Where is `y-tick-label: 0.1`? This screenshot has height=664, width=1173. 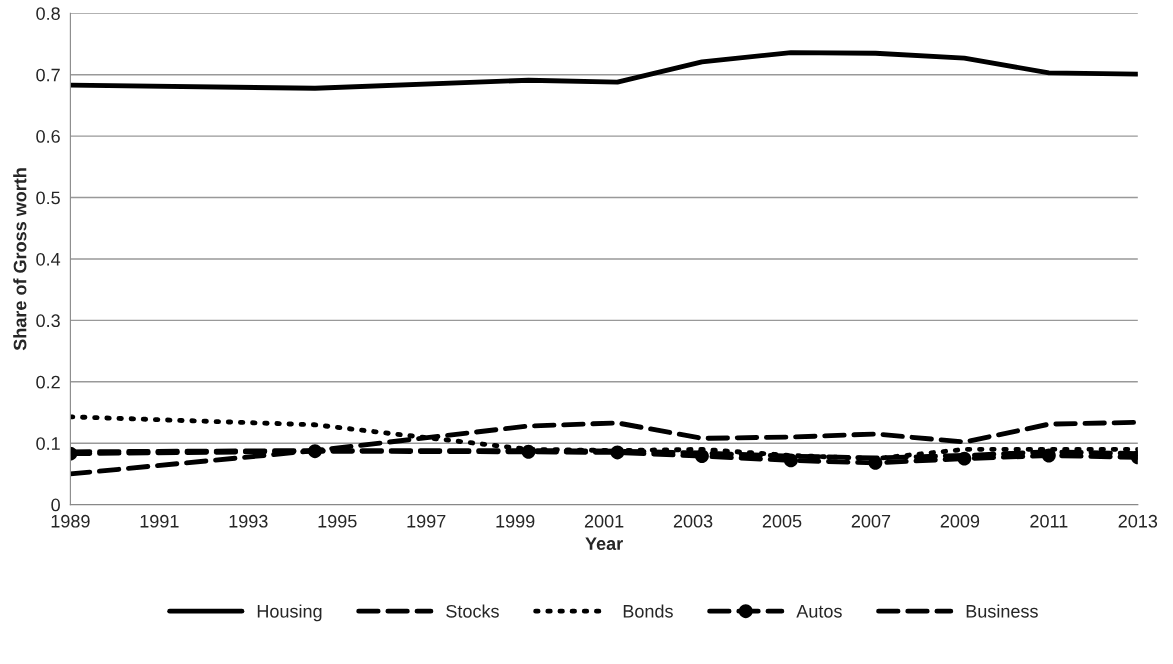 y-tick-label: 0.1 is located at coordinates (48, 443).